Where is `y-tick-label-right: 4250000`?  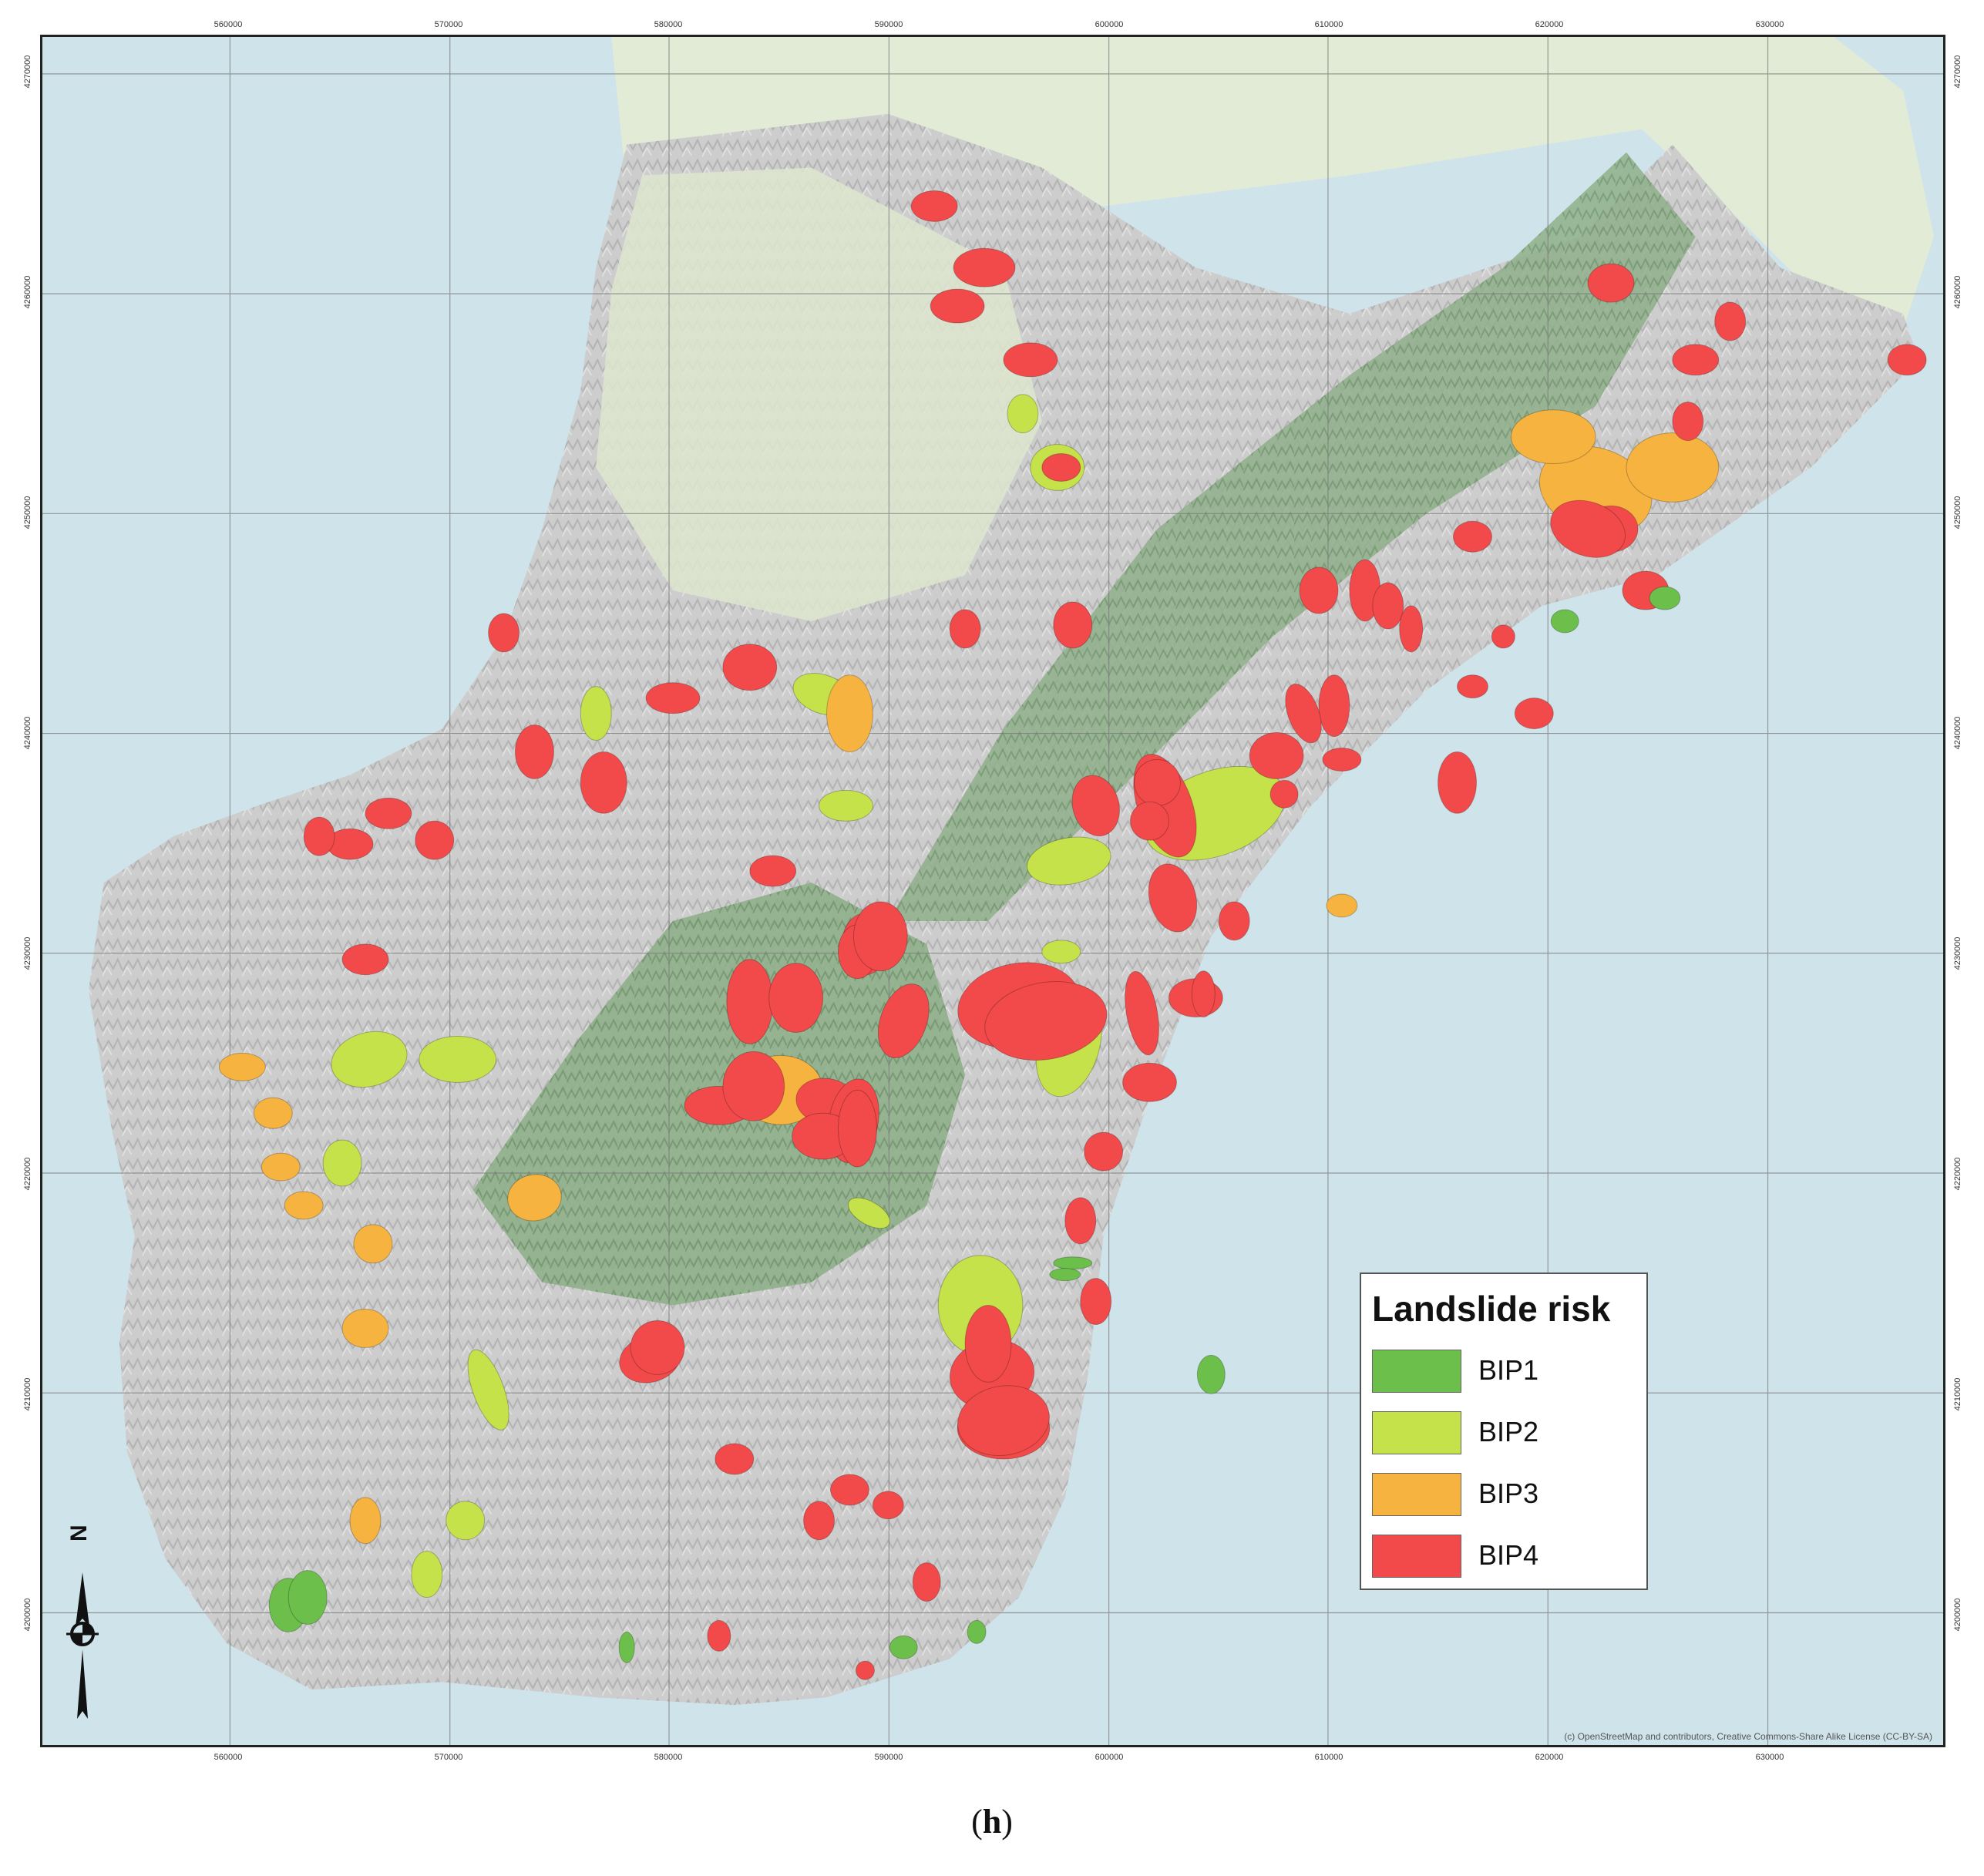 y-tick-label-right: 4250000 is located at coordinates (1958, 513).